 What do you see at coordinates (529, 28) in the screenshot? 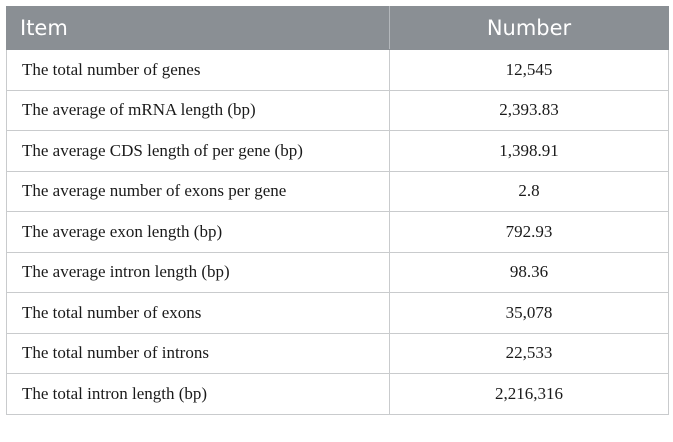
I see `header-number: Number` at bounding box center [529, 28].